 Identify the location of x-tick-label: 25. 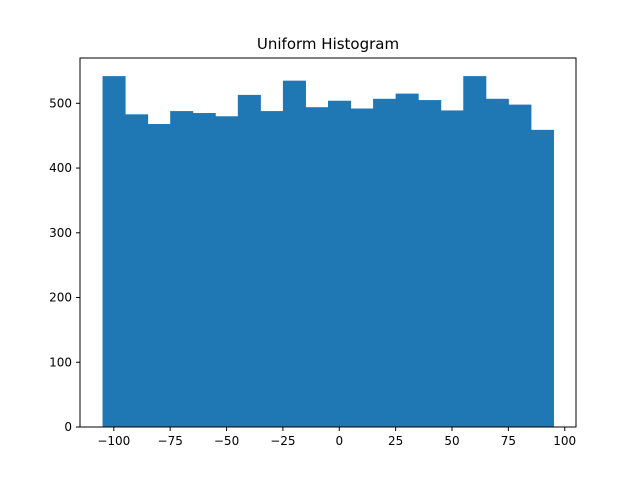
(395, 441).